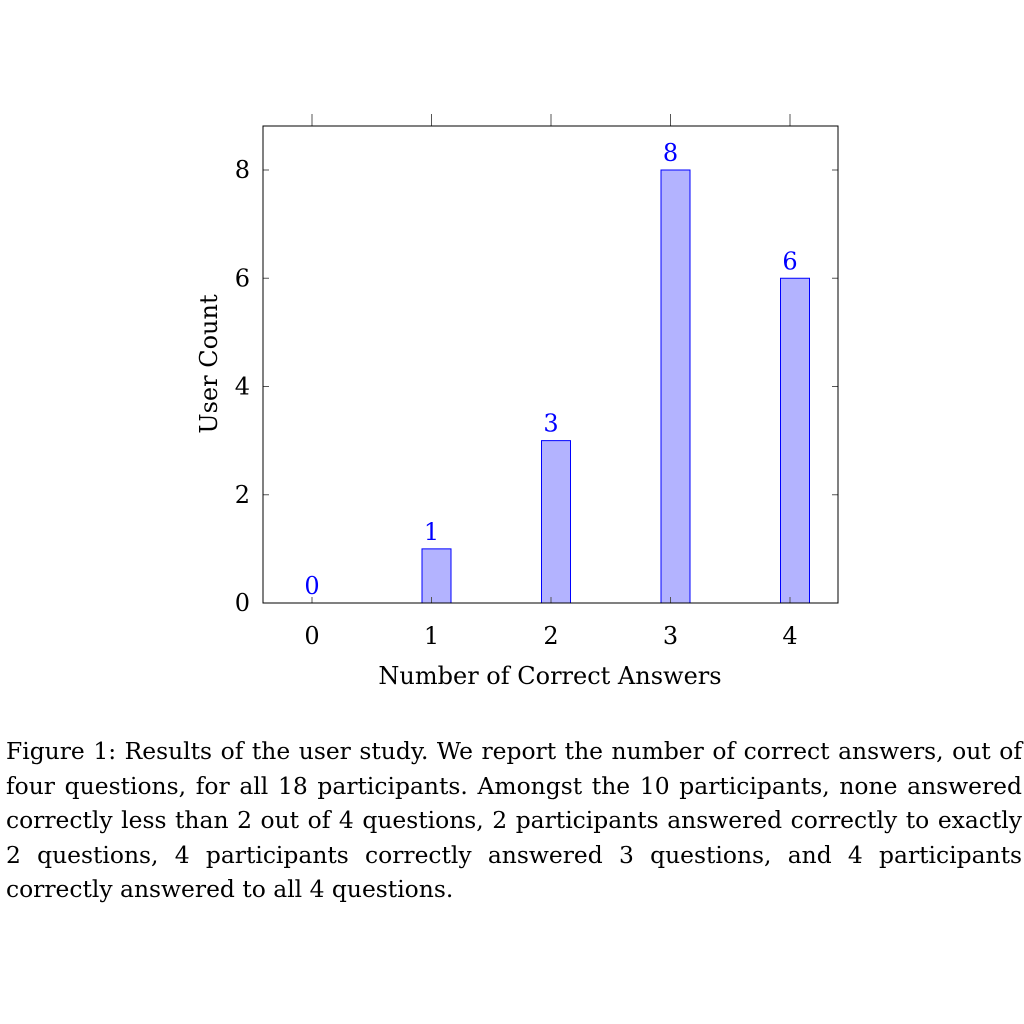 This screenshot has height=1024, width=1024. Describe the element at coordinates (242, 278) in the screenshot. I see `y-tick-label-6: 6` at that location.